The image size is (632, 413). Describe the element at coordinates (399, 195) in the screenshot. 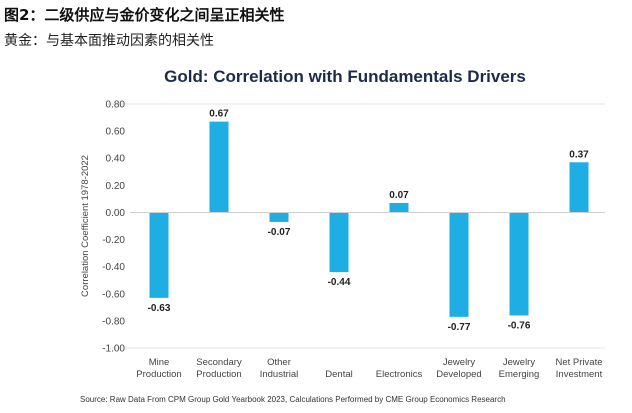

I see `data-label: 0.07` at that location.